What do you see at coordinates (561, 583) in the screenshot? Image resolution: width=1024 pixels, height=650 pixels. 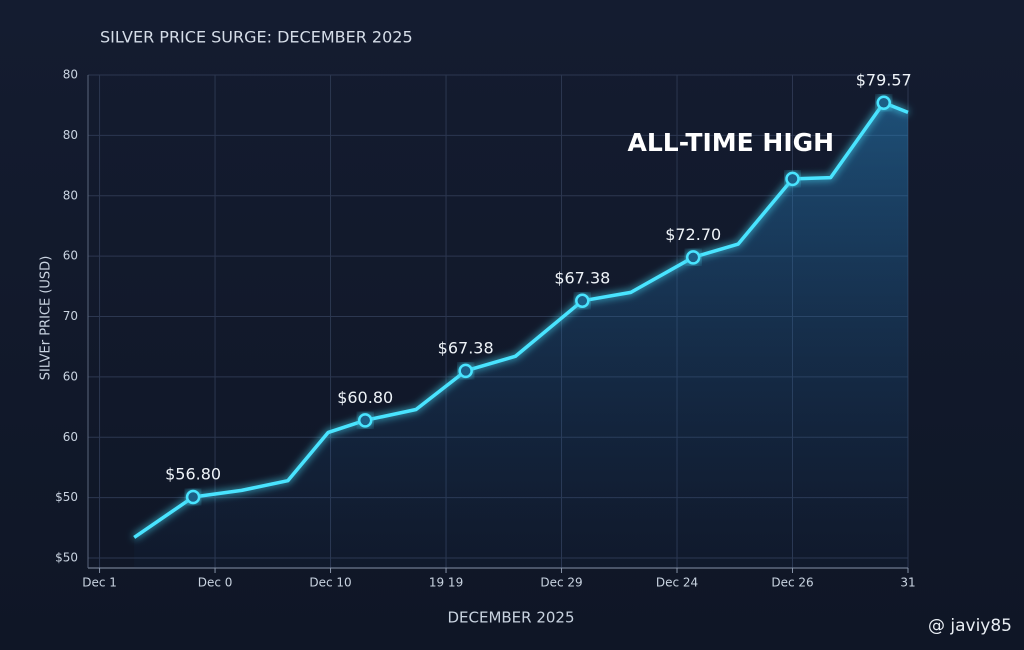 I see `x-tick-label: Dec 29` at bounding box center [561, 583].